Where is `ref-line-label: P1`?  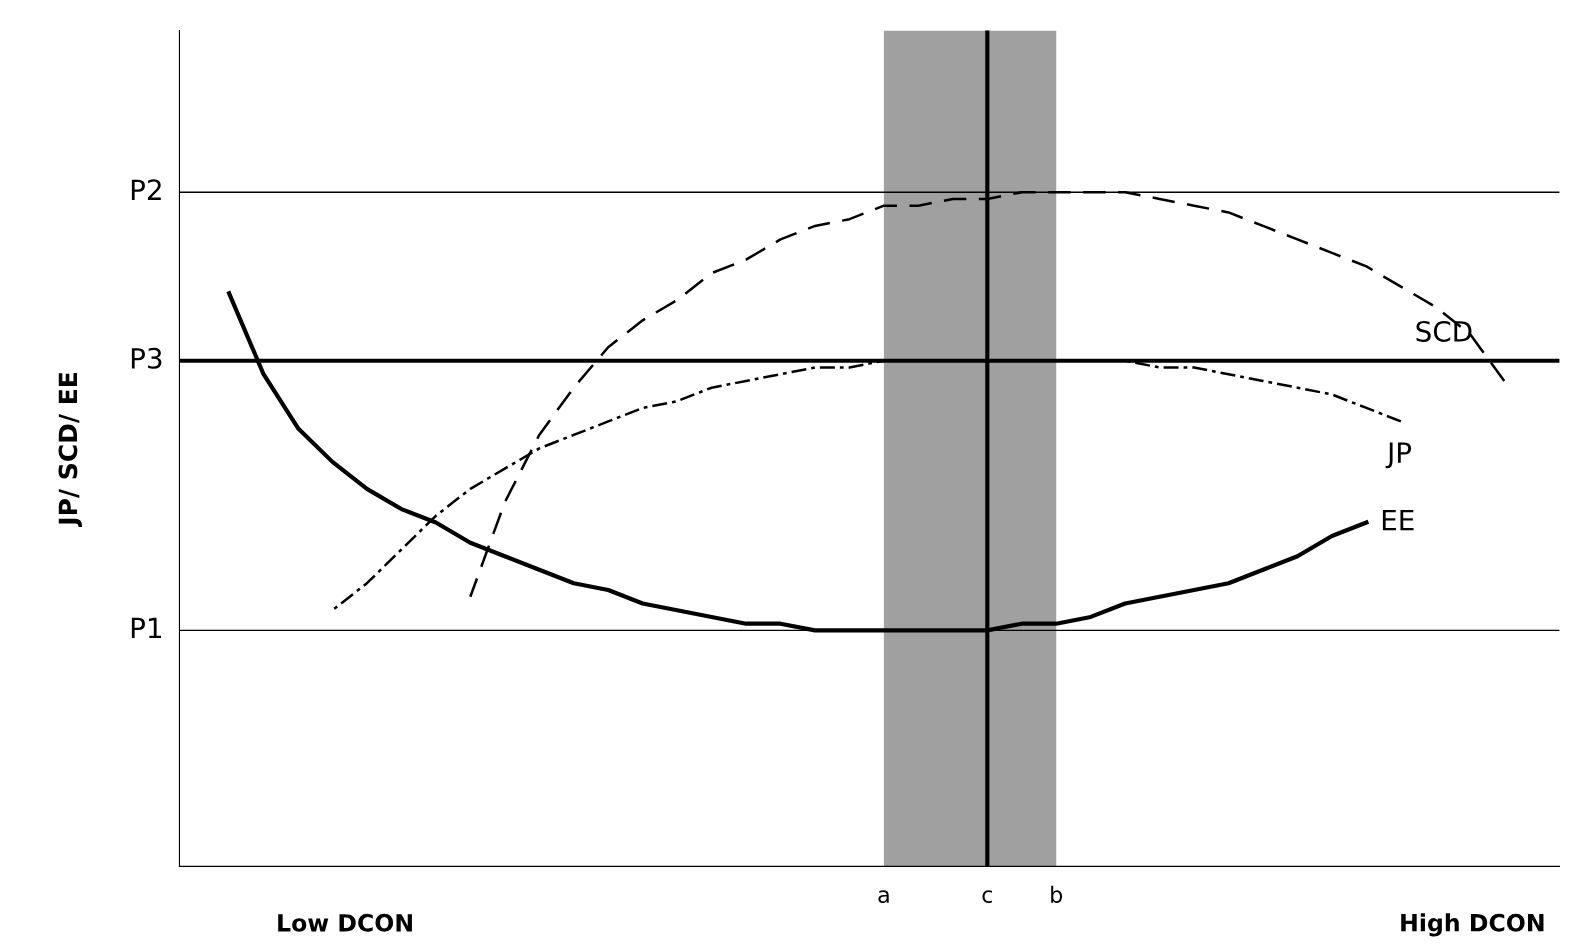
ref-line-label: P1 is located at coordinates (146, 628).